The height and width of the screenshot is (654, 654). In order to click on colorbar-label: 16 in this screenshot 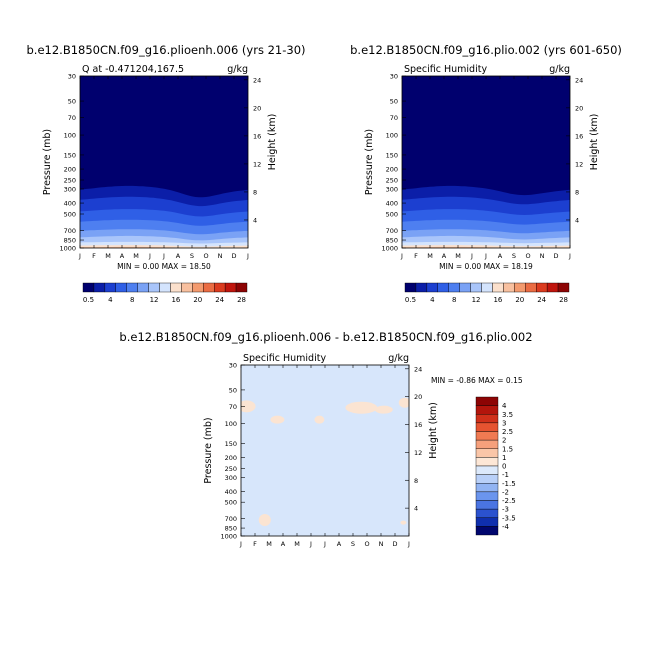, I will do `click(175, 300)`.